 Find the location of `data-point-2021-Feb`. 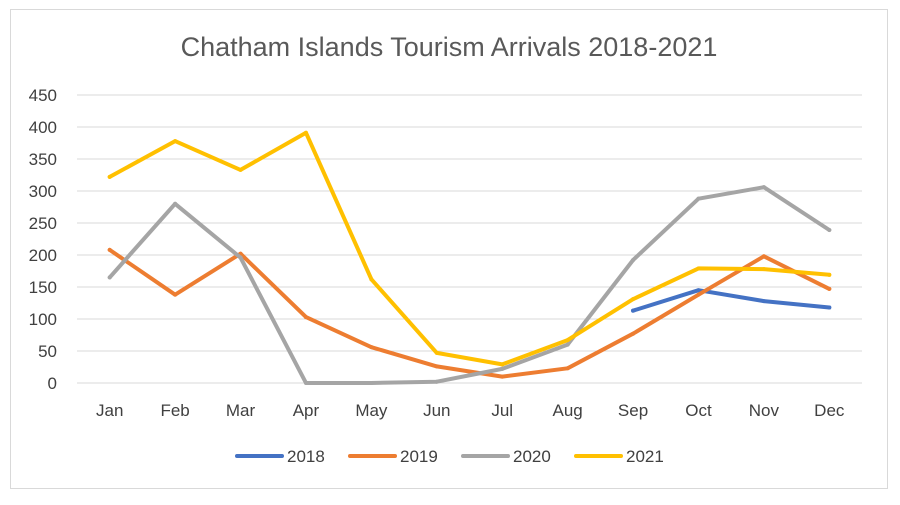

data-point-2021-Feb is located at coordinates (175, 141).